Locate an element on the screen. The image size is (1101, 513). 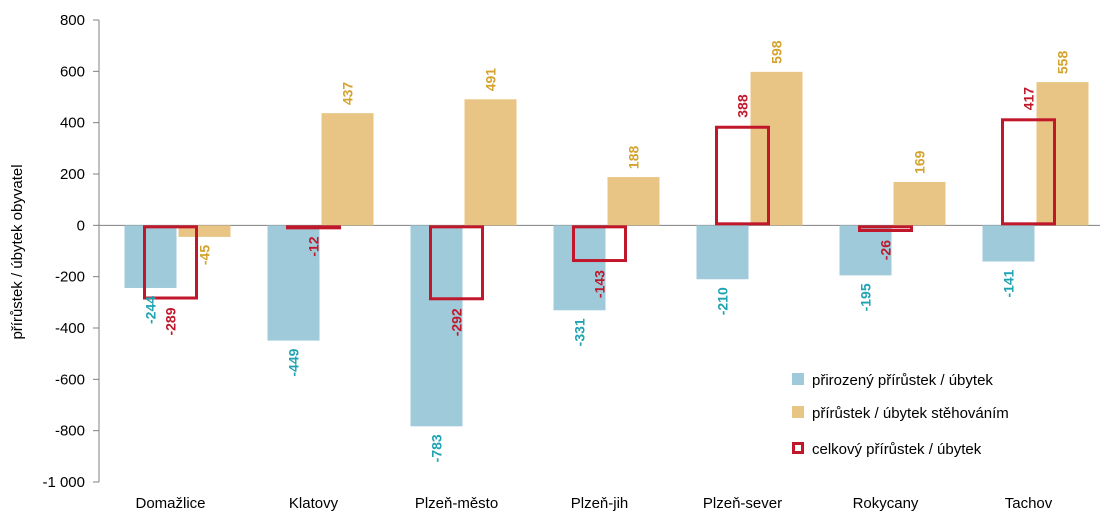
data-label-migration: 188 is located at coordinates (634, 158).